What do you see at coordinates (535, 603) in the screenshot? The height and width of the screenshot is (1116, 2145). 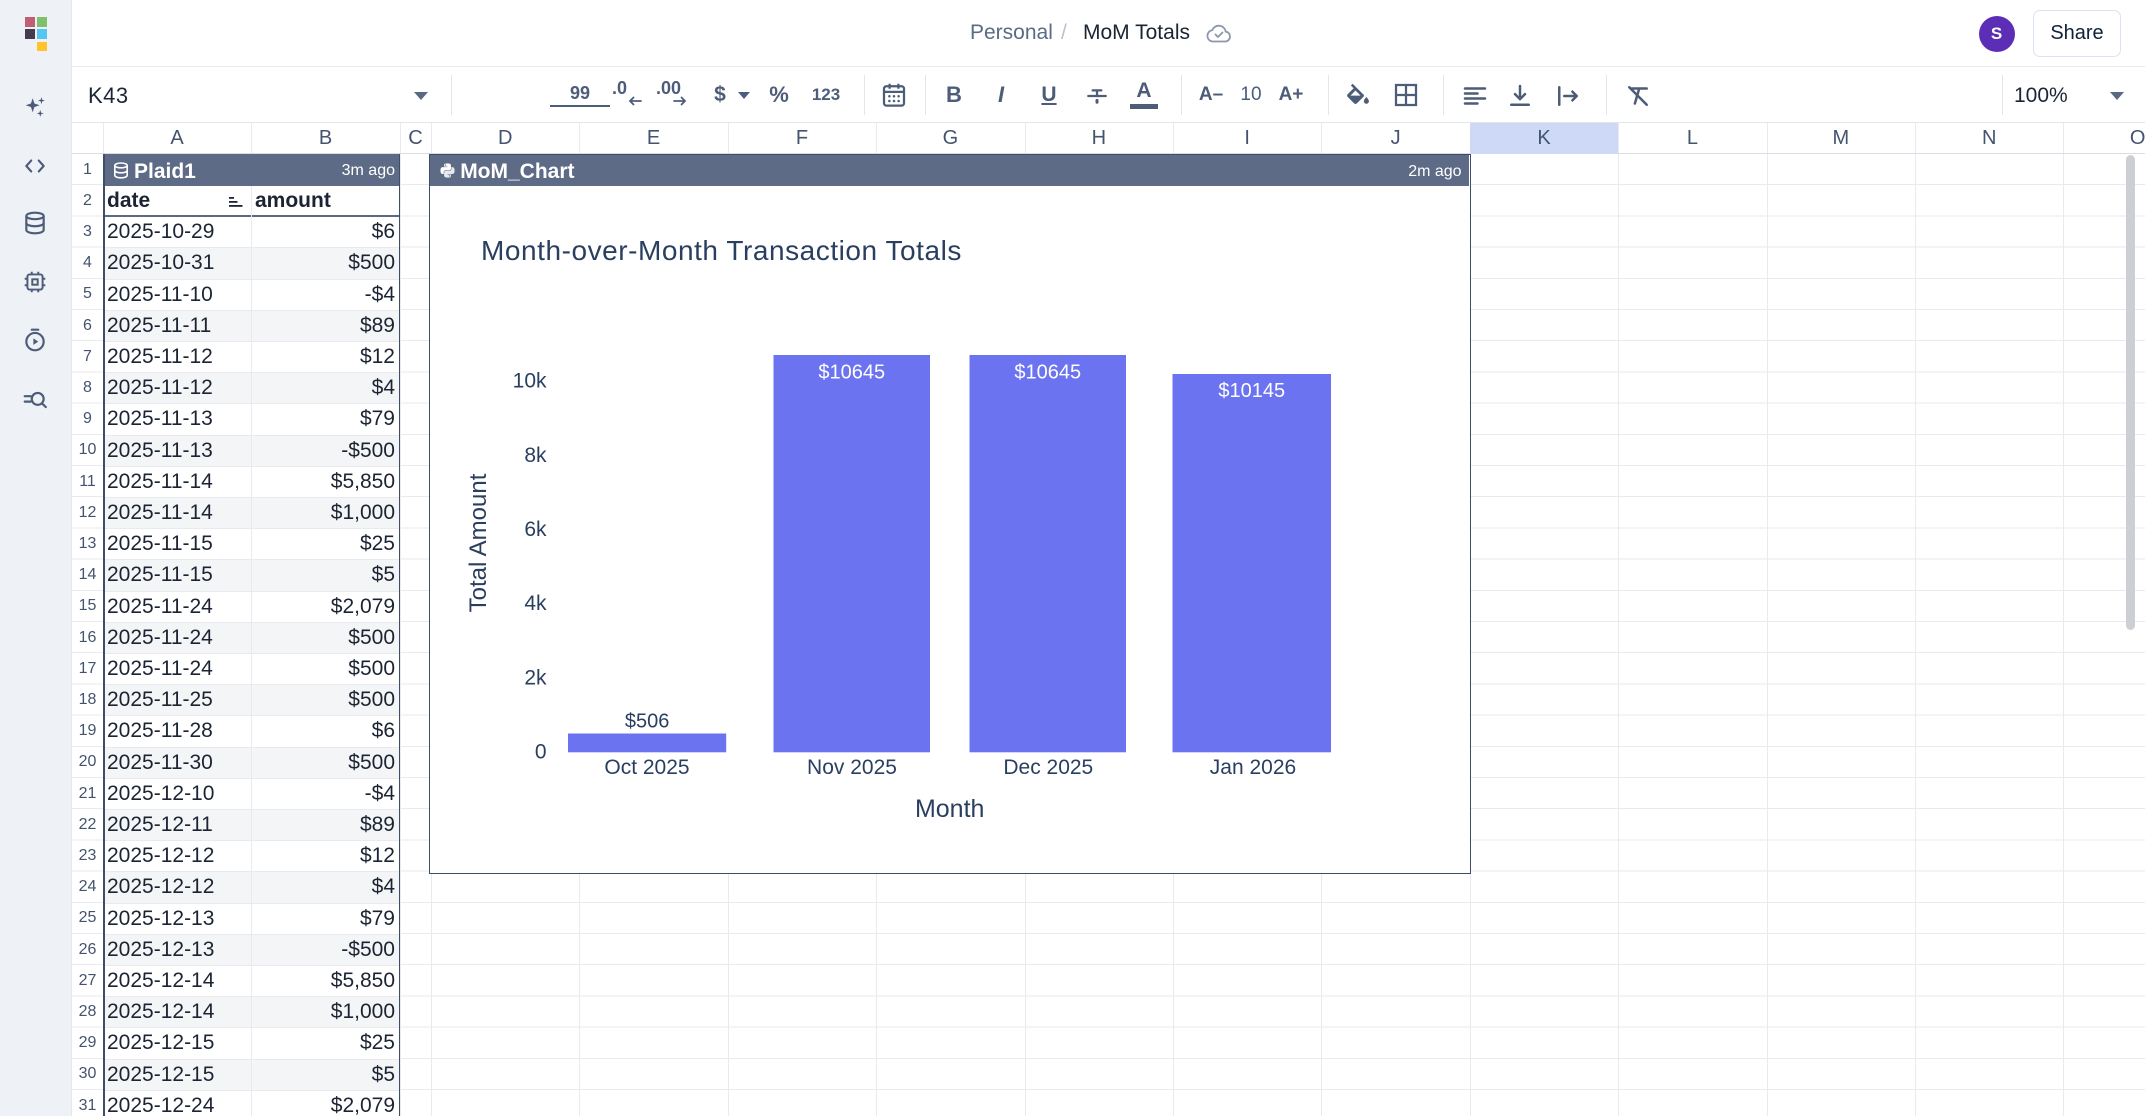 I see `svg-text: 4k` at bounding box center [535, 603].